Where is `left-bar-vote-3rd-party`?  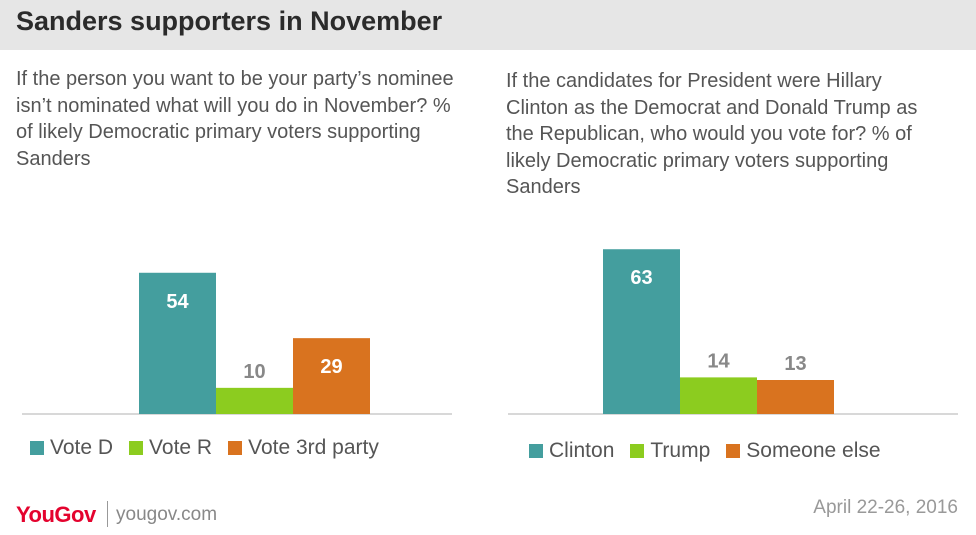
left-bar-vote-3rd-party is located at coordinates (331, 376).